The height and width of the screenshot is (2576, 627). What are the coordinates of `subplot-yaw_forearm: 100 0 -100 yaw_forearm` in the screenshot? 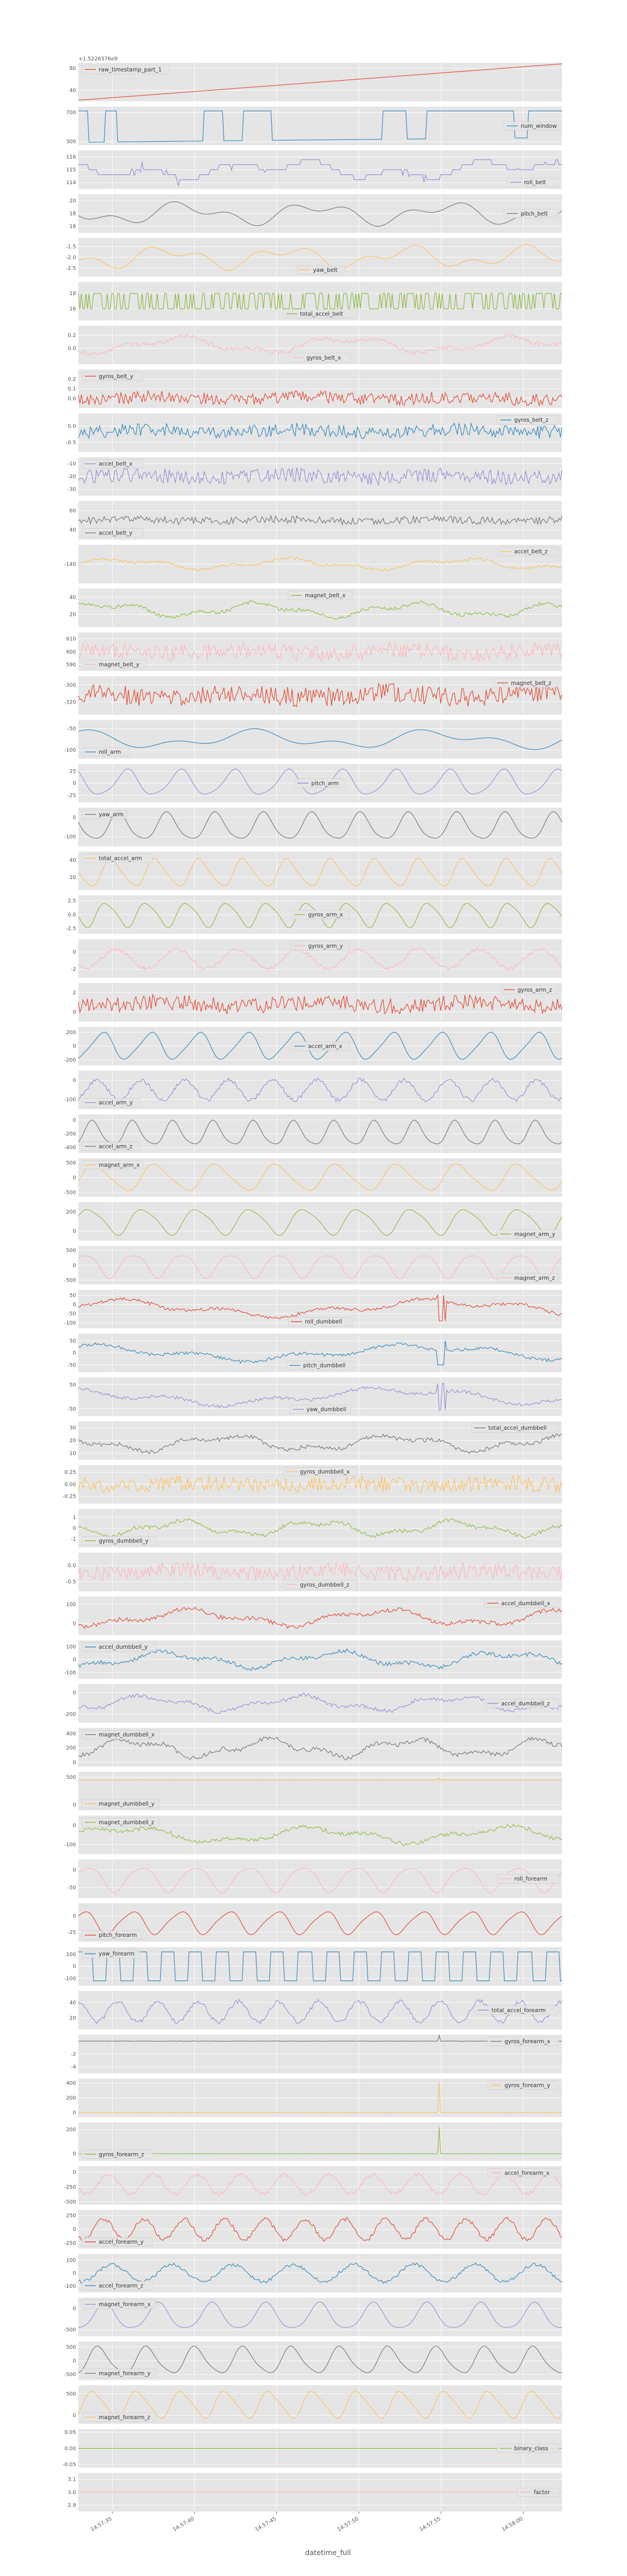 It's located at (313, 1966).